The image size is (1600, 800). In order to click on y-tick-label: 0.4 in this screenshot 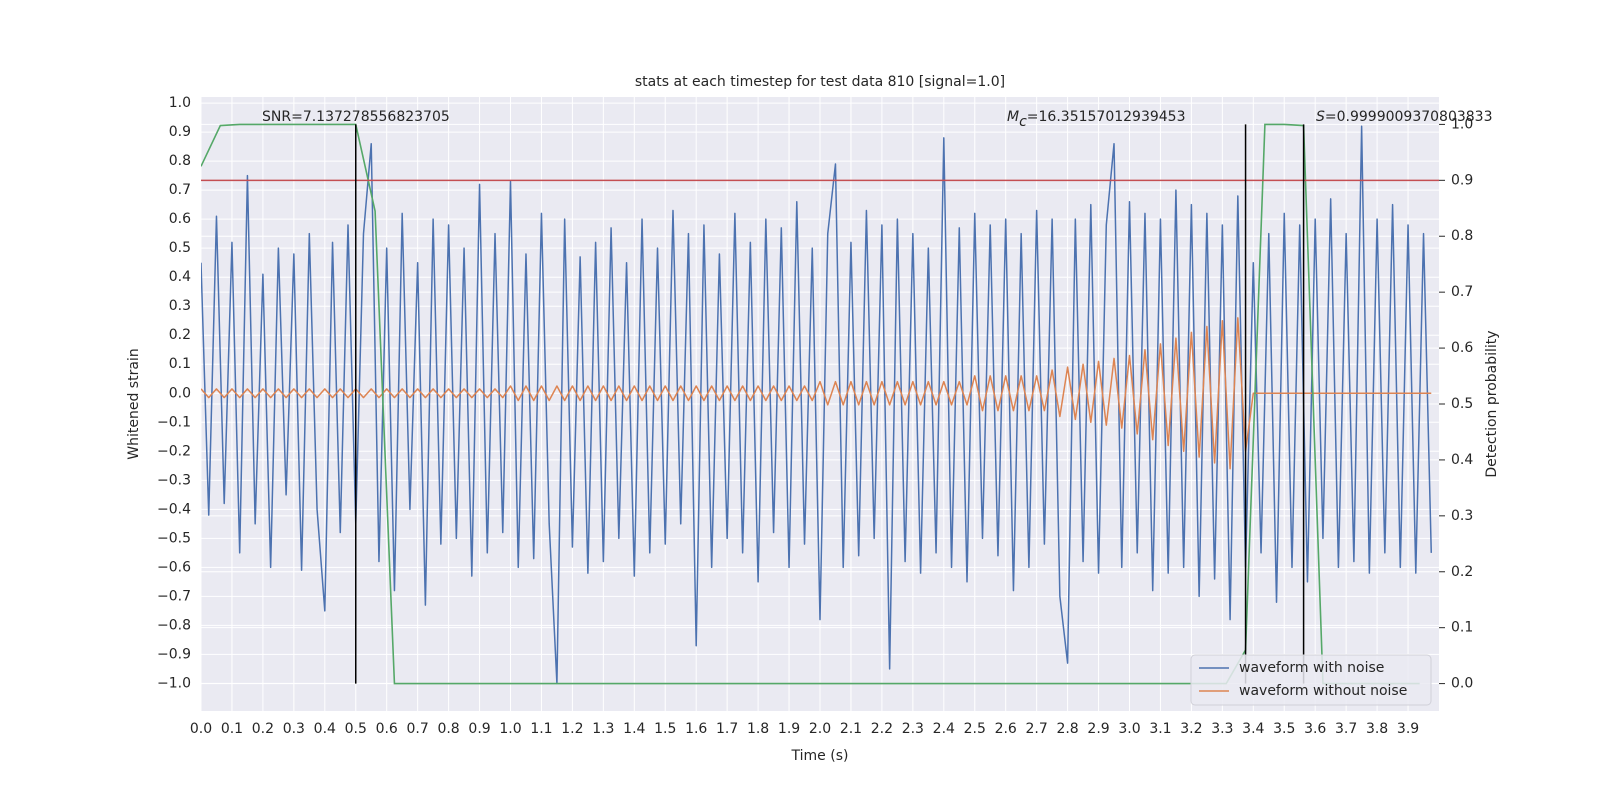, I will do `click(180, 277)`.